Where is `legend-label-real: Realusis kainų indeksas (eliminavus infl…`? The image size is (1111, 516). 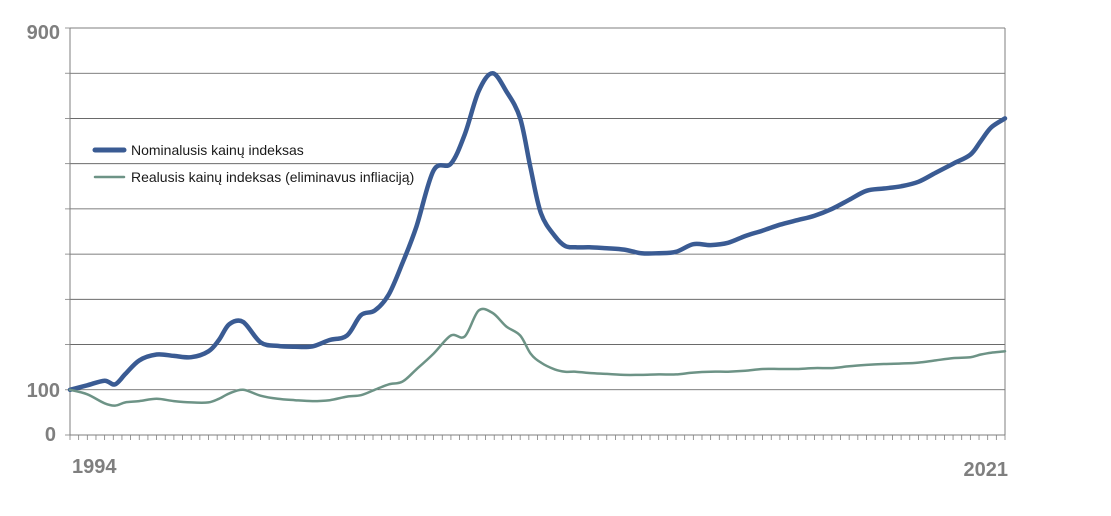 legend-label-real: Realusis kainų indeksas (eliminavus infl… is located at coordinates (272, 177).